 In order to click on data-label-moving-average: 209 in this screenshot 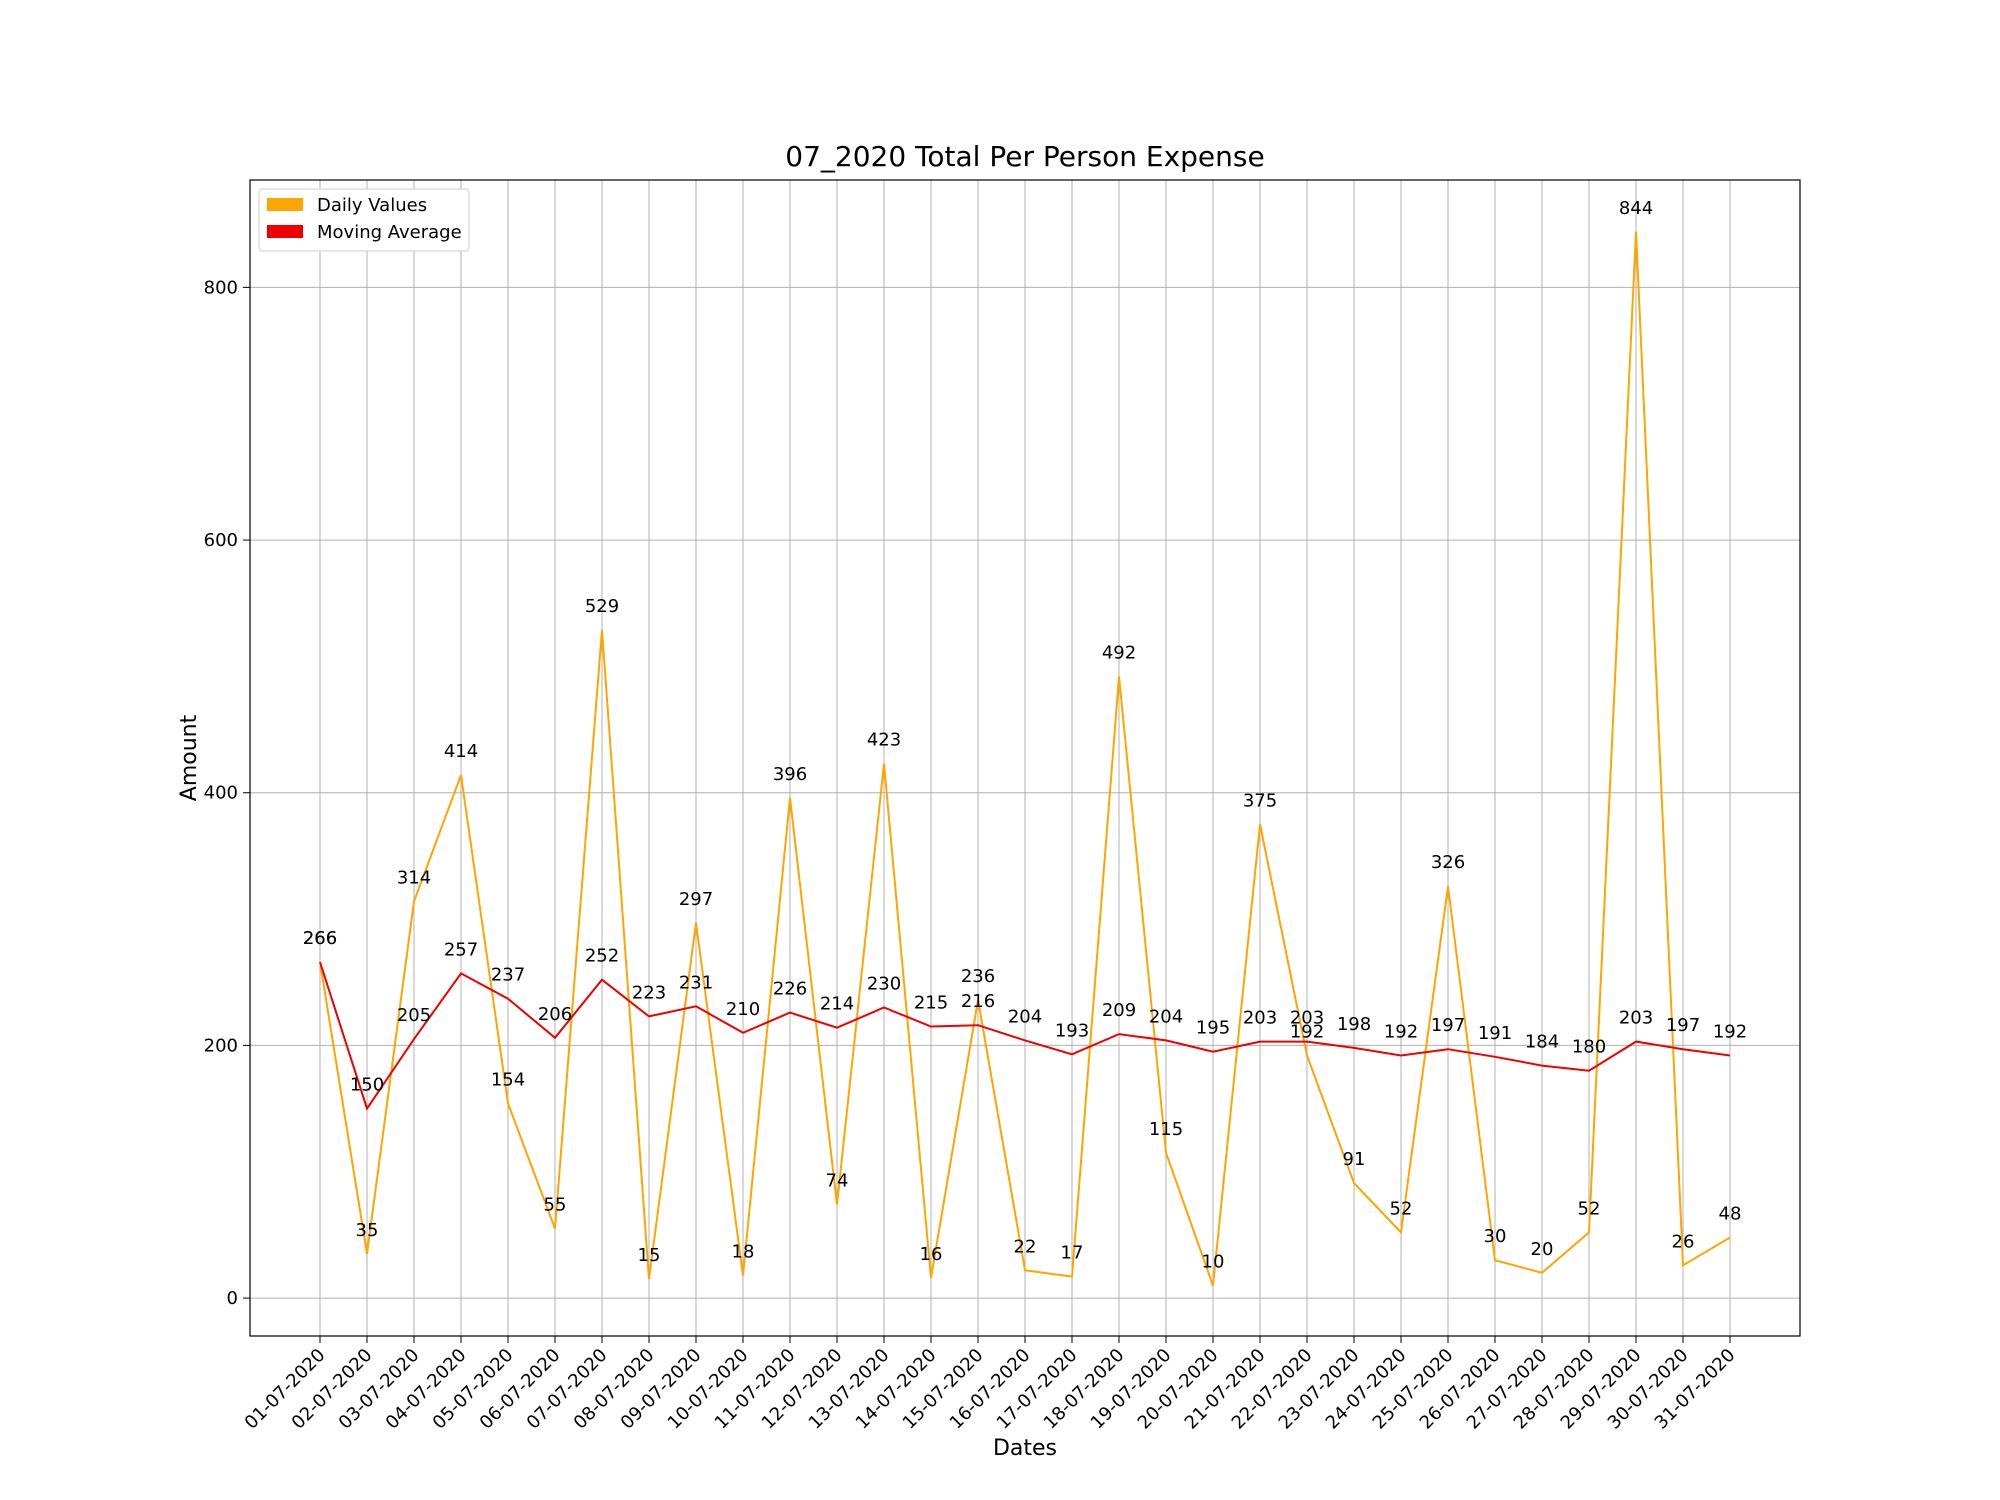, I will do `click(1119, 1010)`.